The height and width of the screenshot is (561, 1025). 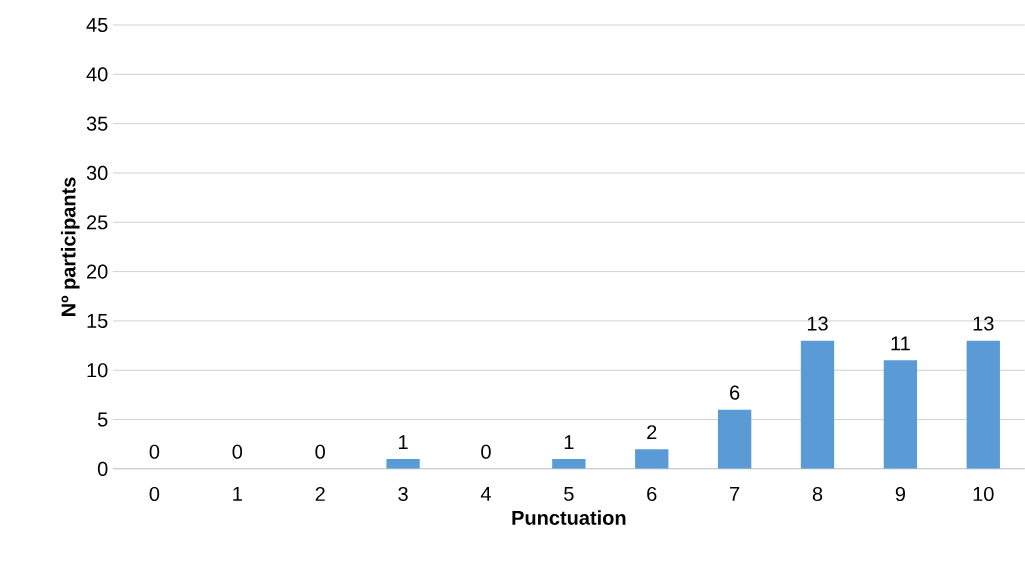 I want to click on y-tick-label: 45, so click(x=97, y=25).